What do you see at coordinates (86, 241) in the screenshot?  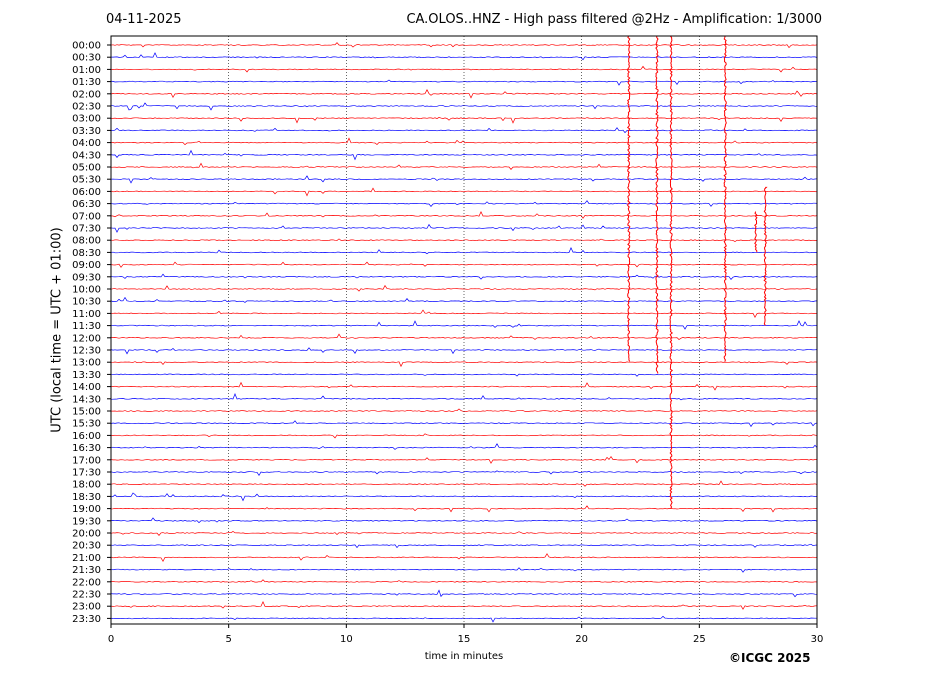 I see `y-tick-label: 08:00` at bounding box center [86, 241].